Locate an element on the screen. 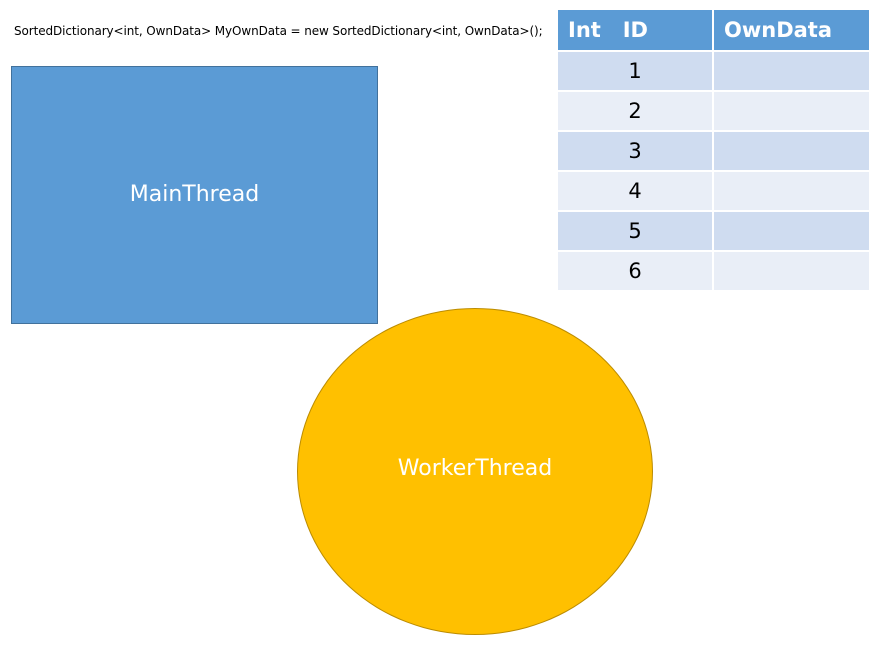 The image size is (880, 647). header-owndata: OwnData is located at coordinates (791, 30).